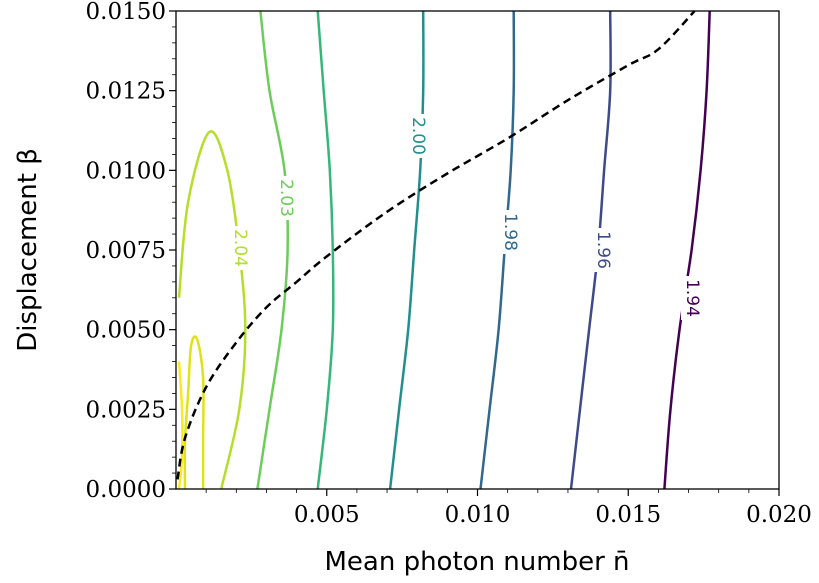 The image size is (819, 583). What do you see at coordinates (325, 250) in the screenshot?
I see `contour-line-2.02` at bounding box center [325, 250].